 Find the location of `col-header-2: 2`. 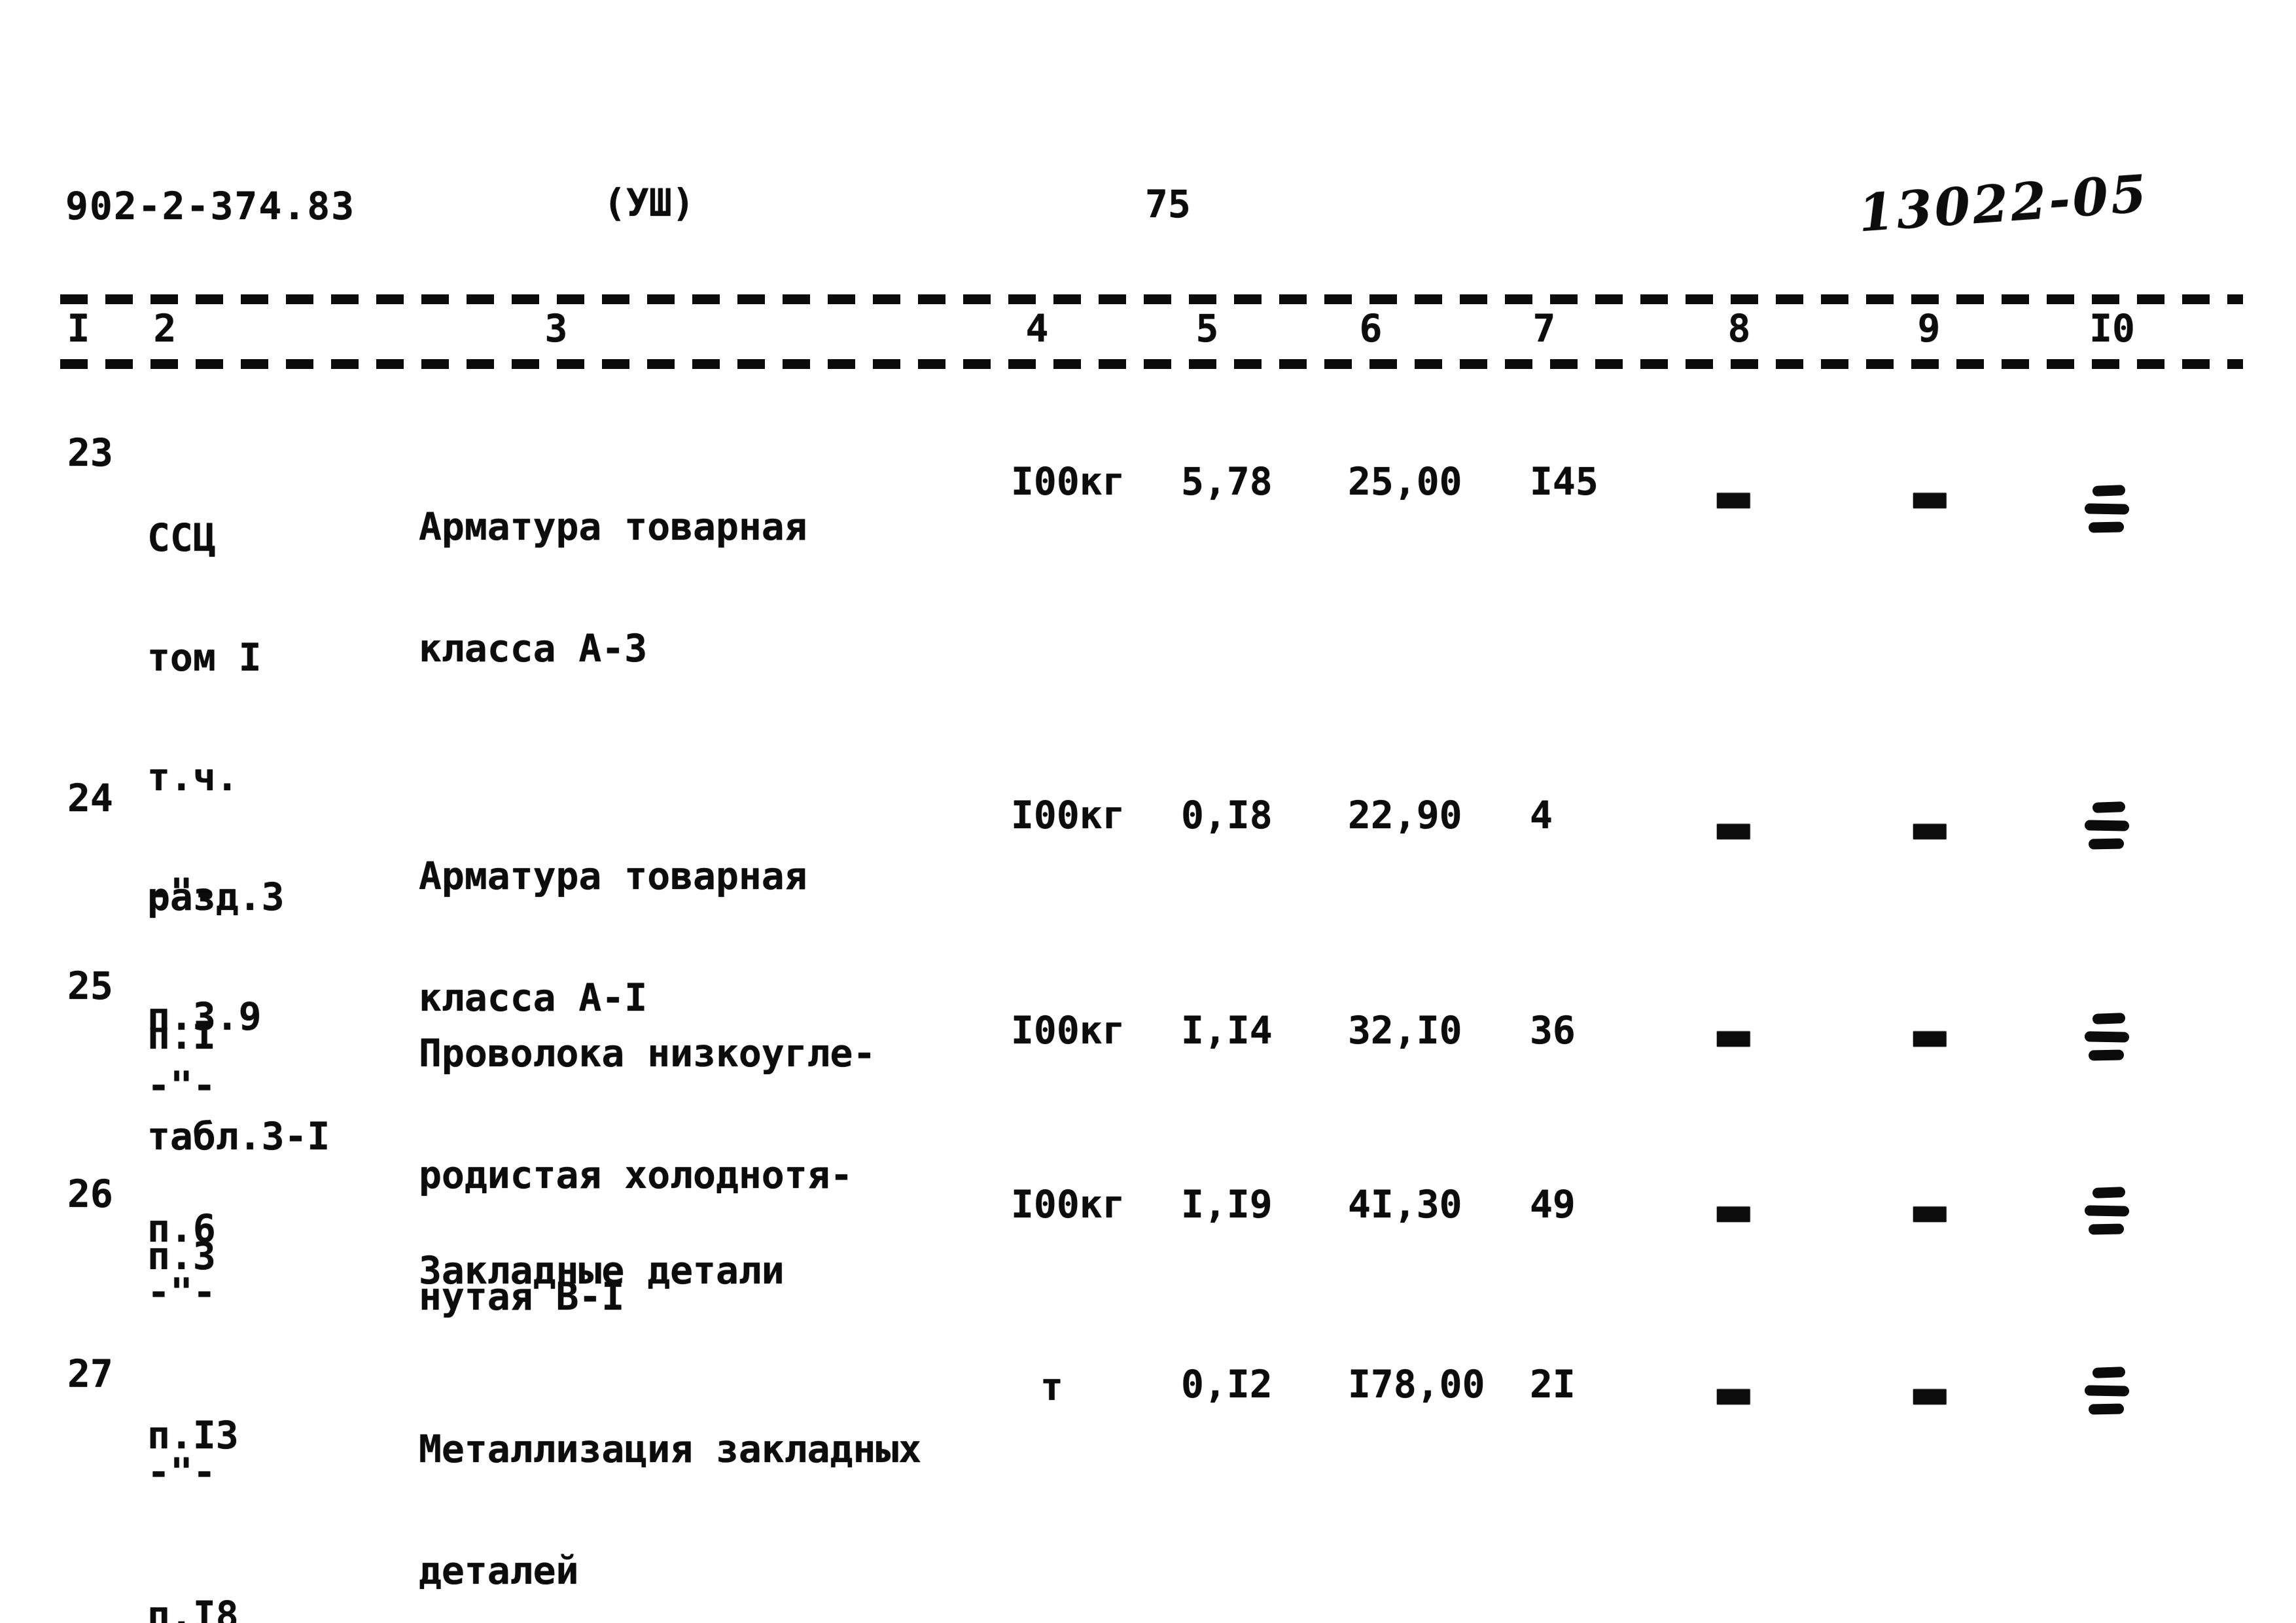

col-header-2: 2 is located at coordinates (165, 329).